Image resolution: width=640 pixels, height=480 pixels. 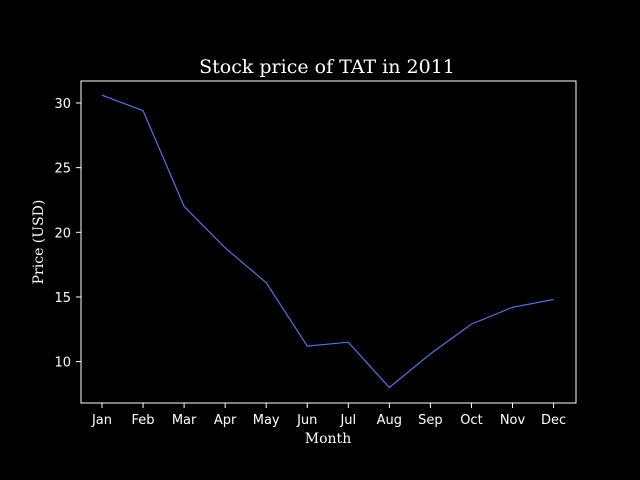 What do you see at coordinates (62, 298) in the screenshot?
I see `y-tick-label: 15` at bounding box center [62, 298].